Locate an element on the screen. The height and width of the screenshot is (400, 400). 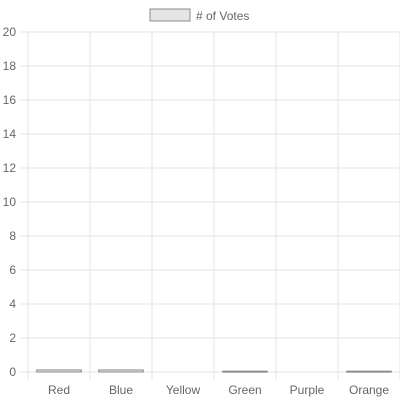
y-axis-ticks: 0 2 4 6 8 10 12 14 16 18 20 is located at coordinates (10, 202).